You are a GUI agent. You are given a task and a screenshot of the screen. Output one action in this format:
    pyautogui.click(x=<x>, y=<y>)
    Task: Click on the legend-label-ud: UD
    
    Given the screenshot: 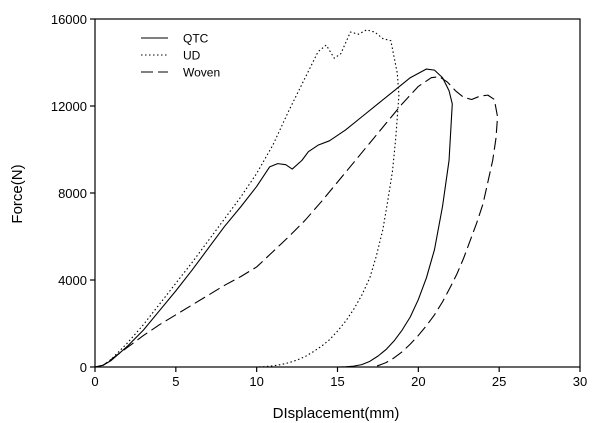 What is the action you would take?
    pyautogui.click(x=192, y=56)
    